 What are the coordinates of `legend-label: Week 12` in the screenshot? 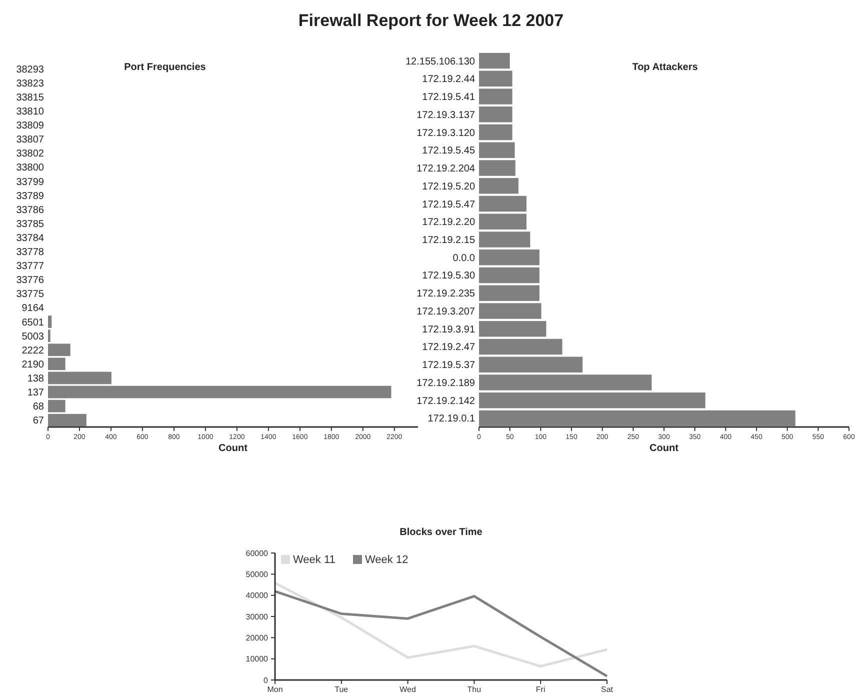 It's located at (386, 560).